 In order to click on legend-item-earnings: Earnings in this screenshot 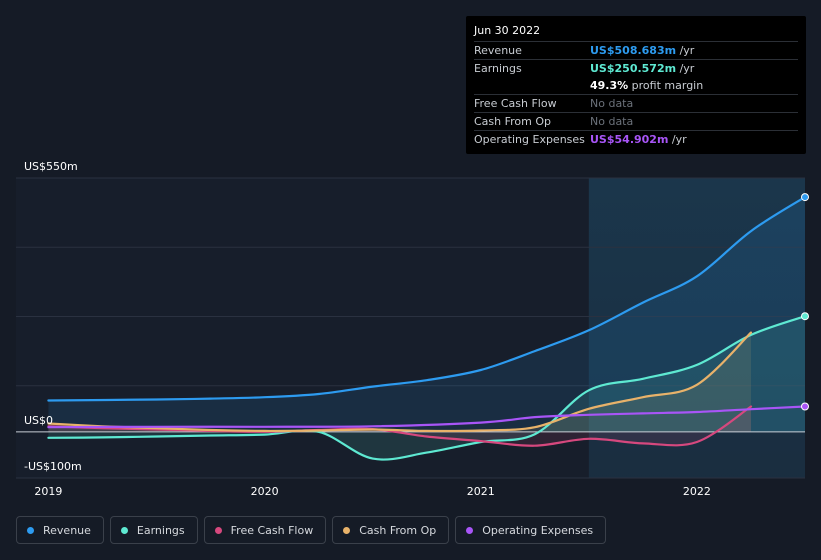, I will do `click(153, 530)`.